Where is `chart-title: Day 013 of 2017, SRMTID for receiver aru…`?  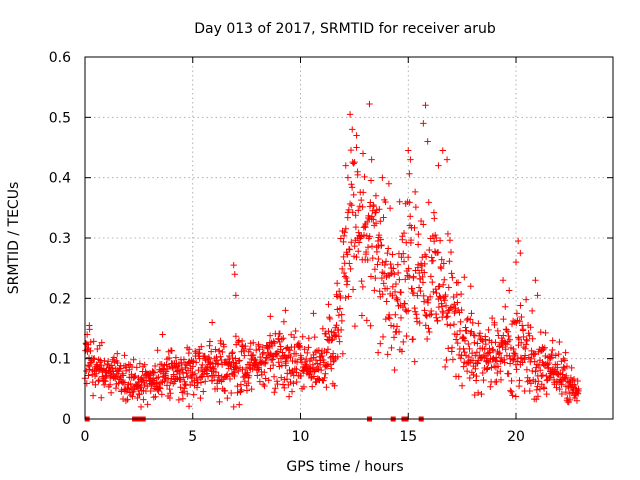
chart-title: Day 013 of 2017, SRMTID for receiver aru… is located at coordinates (345, 29).